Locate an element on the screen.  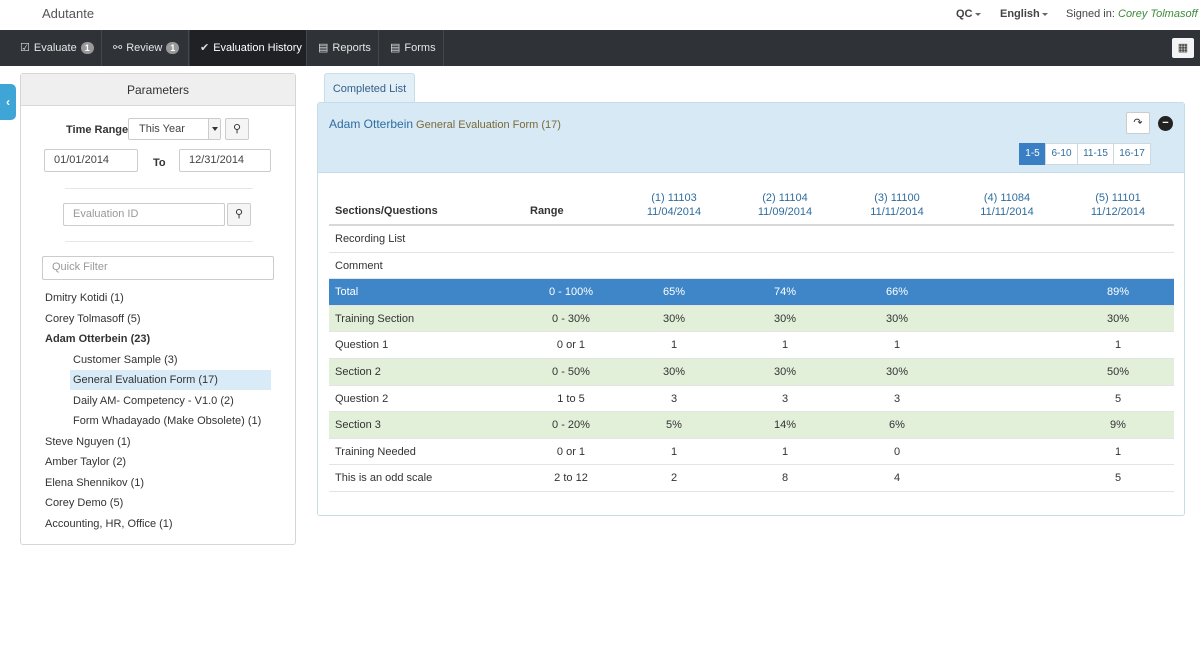
tree-item: General Evaluation Form (17) is located at coordinates (170, 380).